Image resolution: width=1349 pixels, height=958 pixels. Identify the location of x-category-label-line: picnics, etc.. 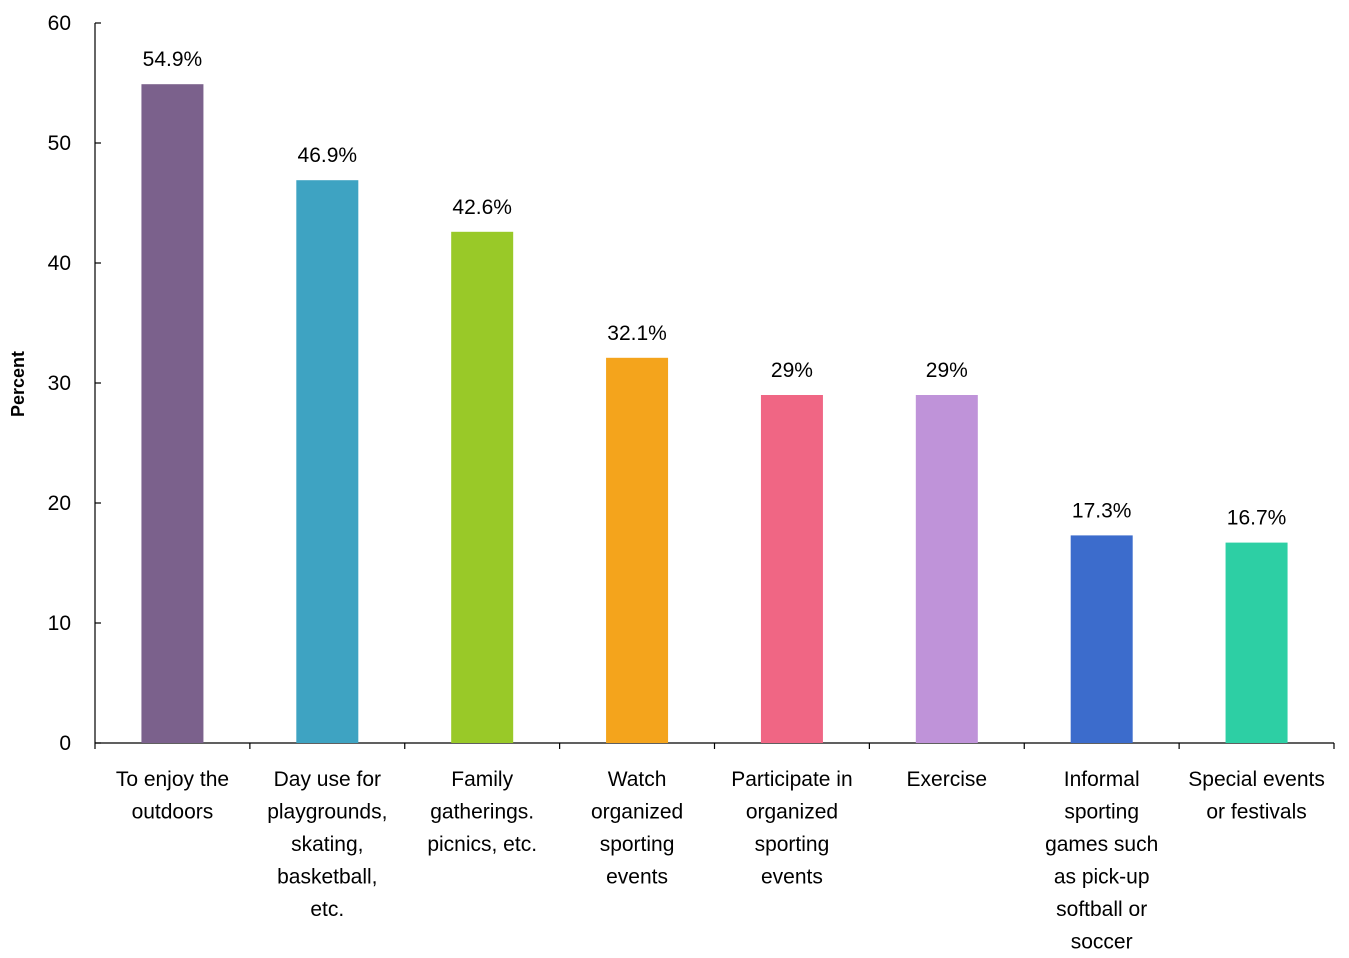
(482, 844).